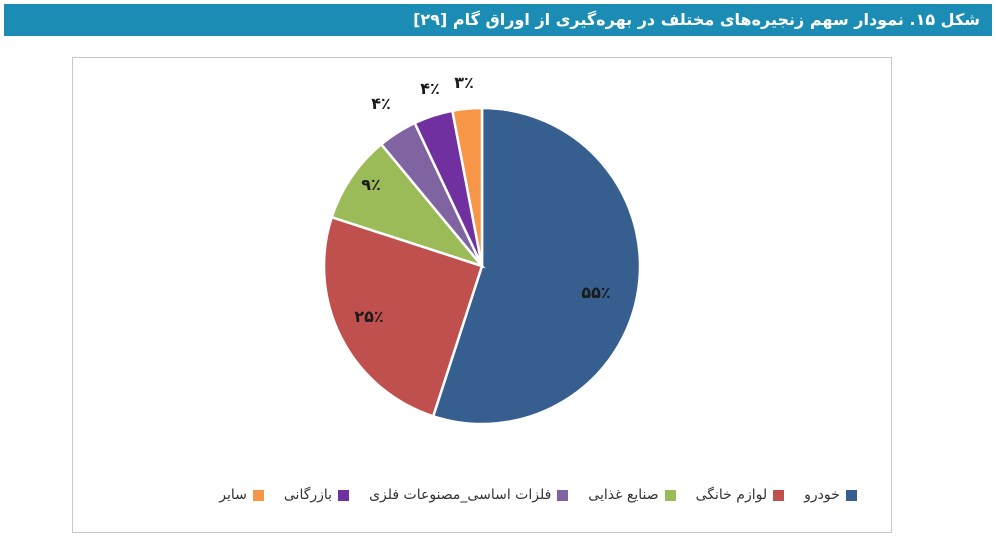 The width and height of the screenshot is (996, 540). What do you see at coordinates (822, 495) in the screenshot?
I see `legend-label: خودرو` at bounding box center [822, 495].